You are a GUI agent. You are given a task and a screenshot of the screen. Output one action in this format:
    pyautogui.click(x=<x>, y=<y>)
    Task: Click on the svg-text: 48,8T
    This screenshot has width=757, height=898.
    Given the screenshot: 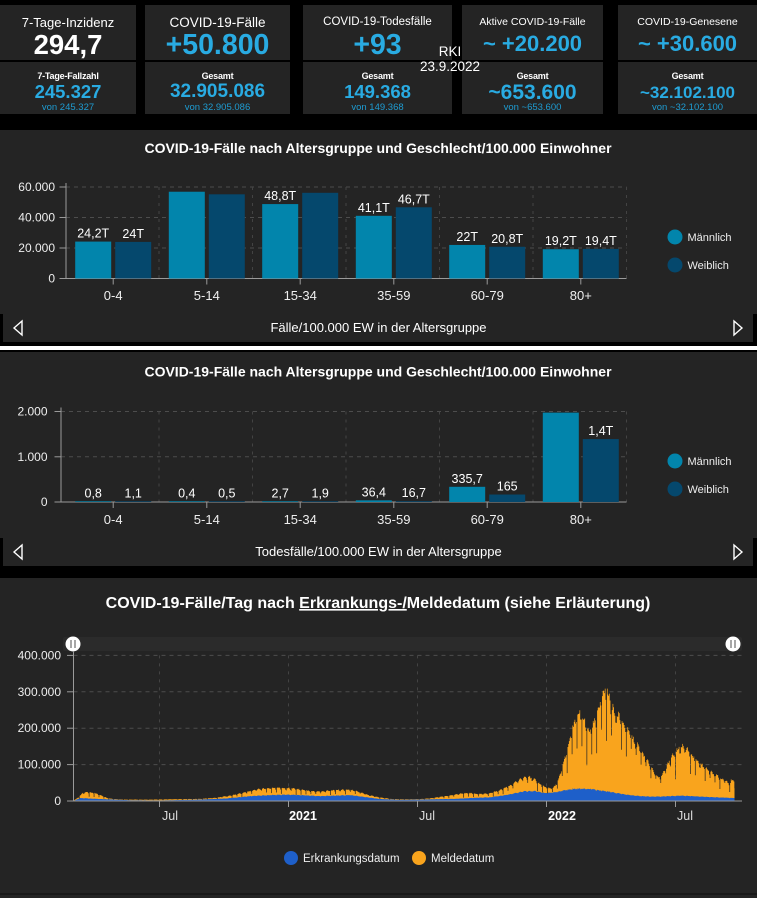 What is the action you would take?
    pyautogui.click(x=280, y=196)
    